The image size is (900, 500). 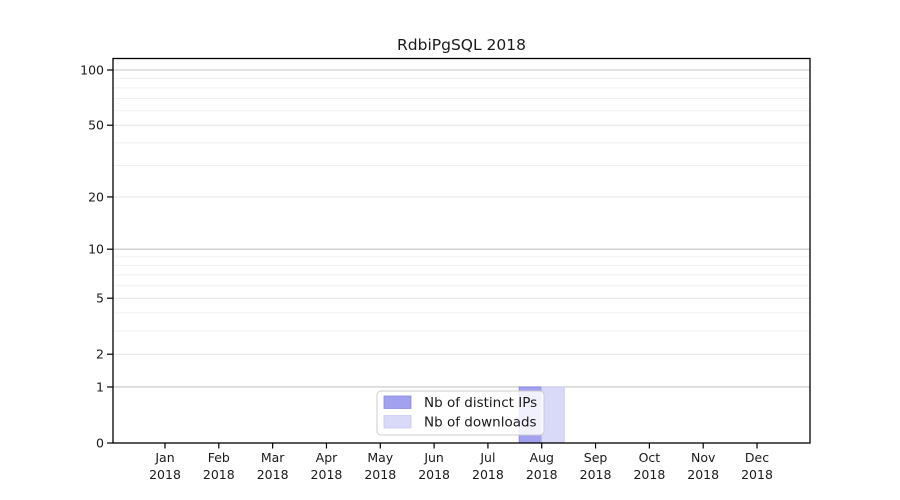 I want to click on y-tick-label: 0, so click(x=100, y=442).